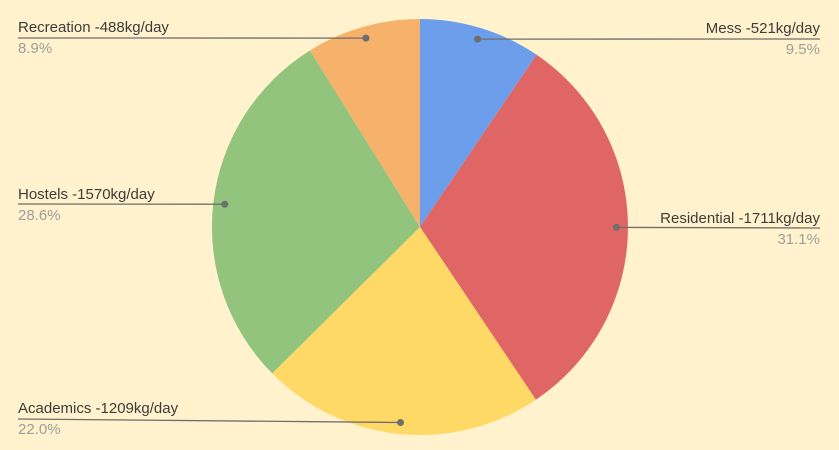  What do you see at coordinates (86, 194) in the screenshot?
I see `slice-label-hostels: Hostels -1570kg/day` at bounding box center [86, 194].